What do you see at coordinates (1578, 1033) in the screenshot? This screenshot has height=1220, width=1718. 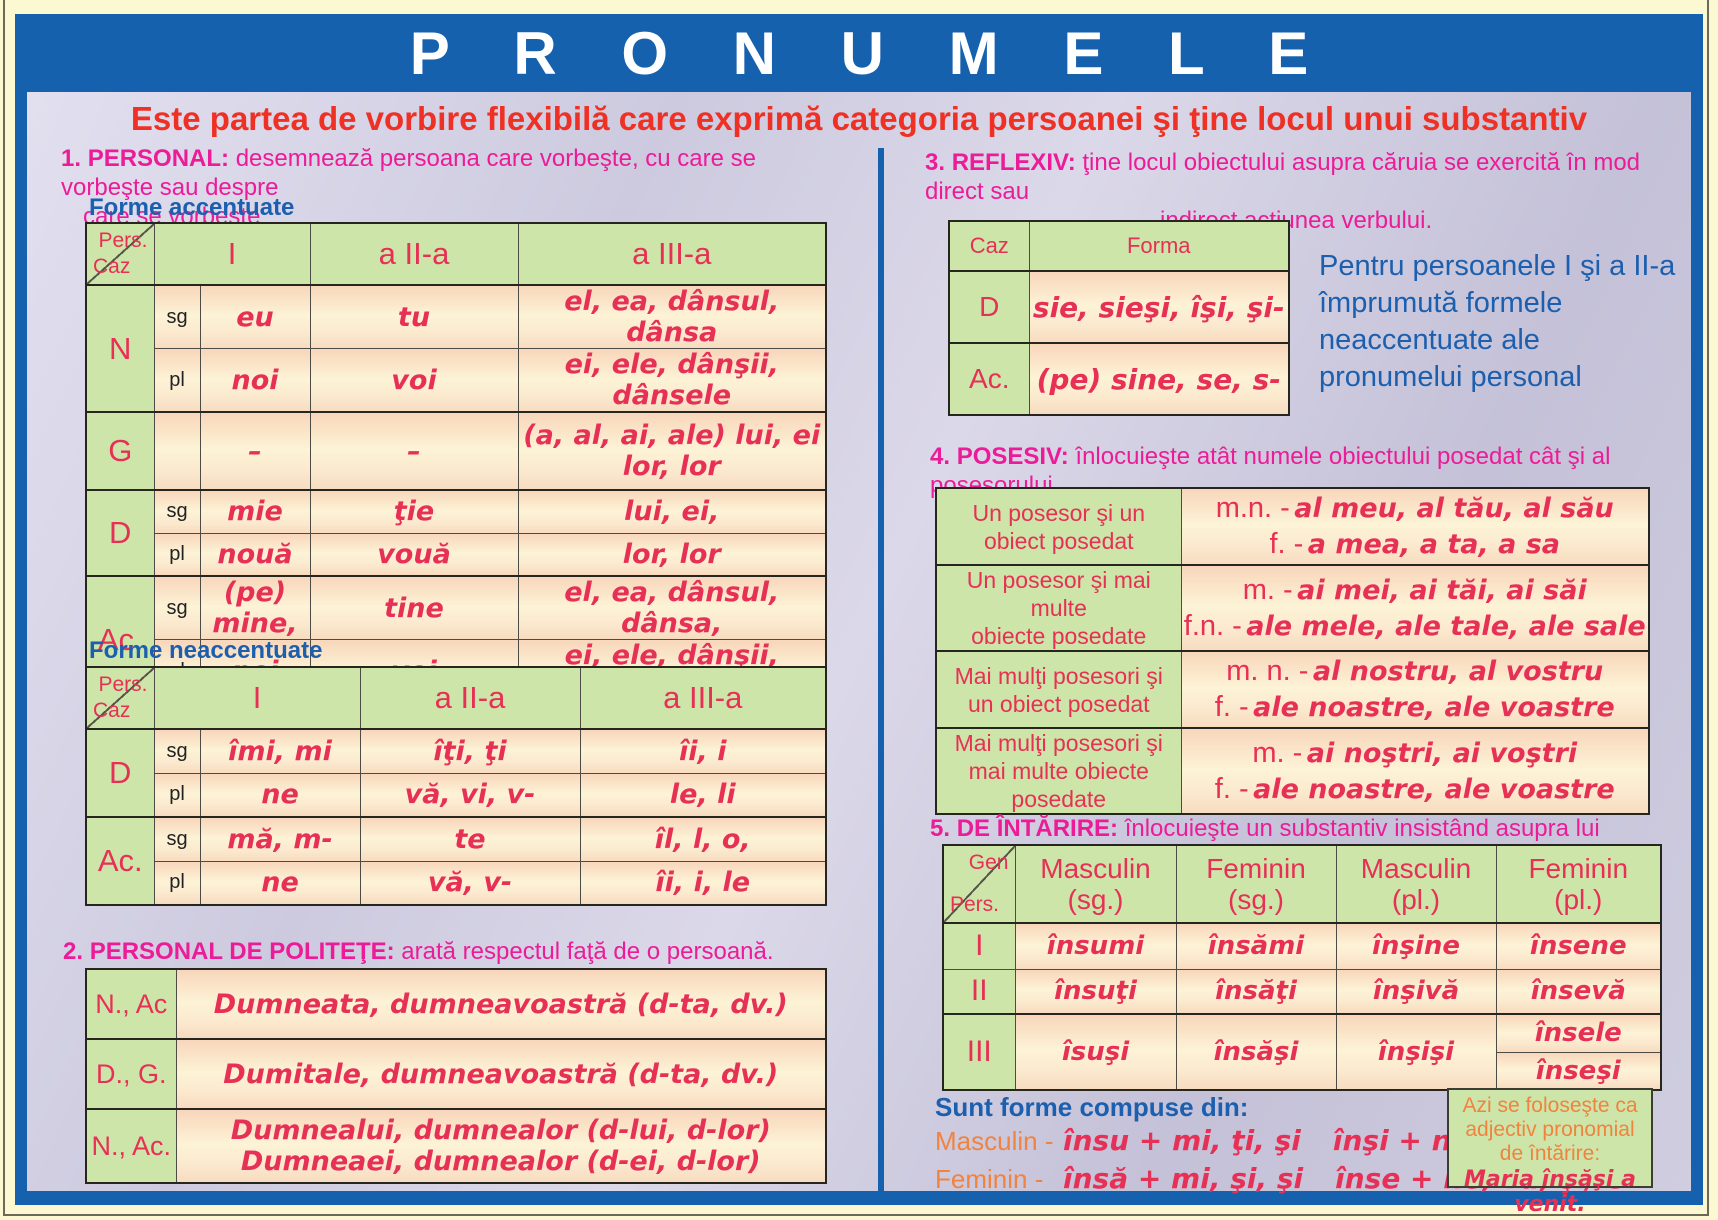 I see `pronoun-cell: însele` at bounding box center [1578, 1033].